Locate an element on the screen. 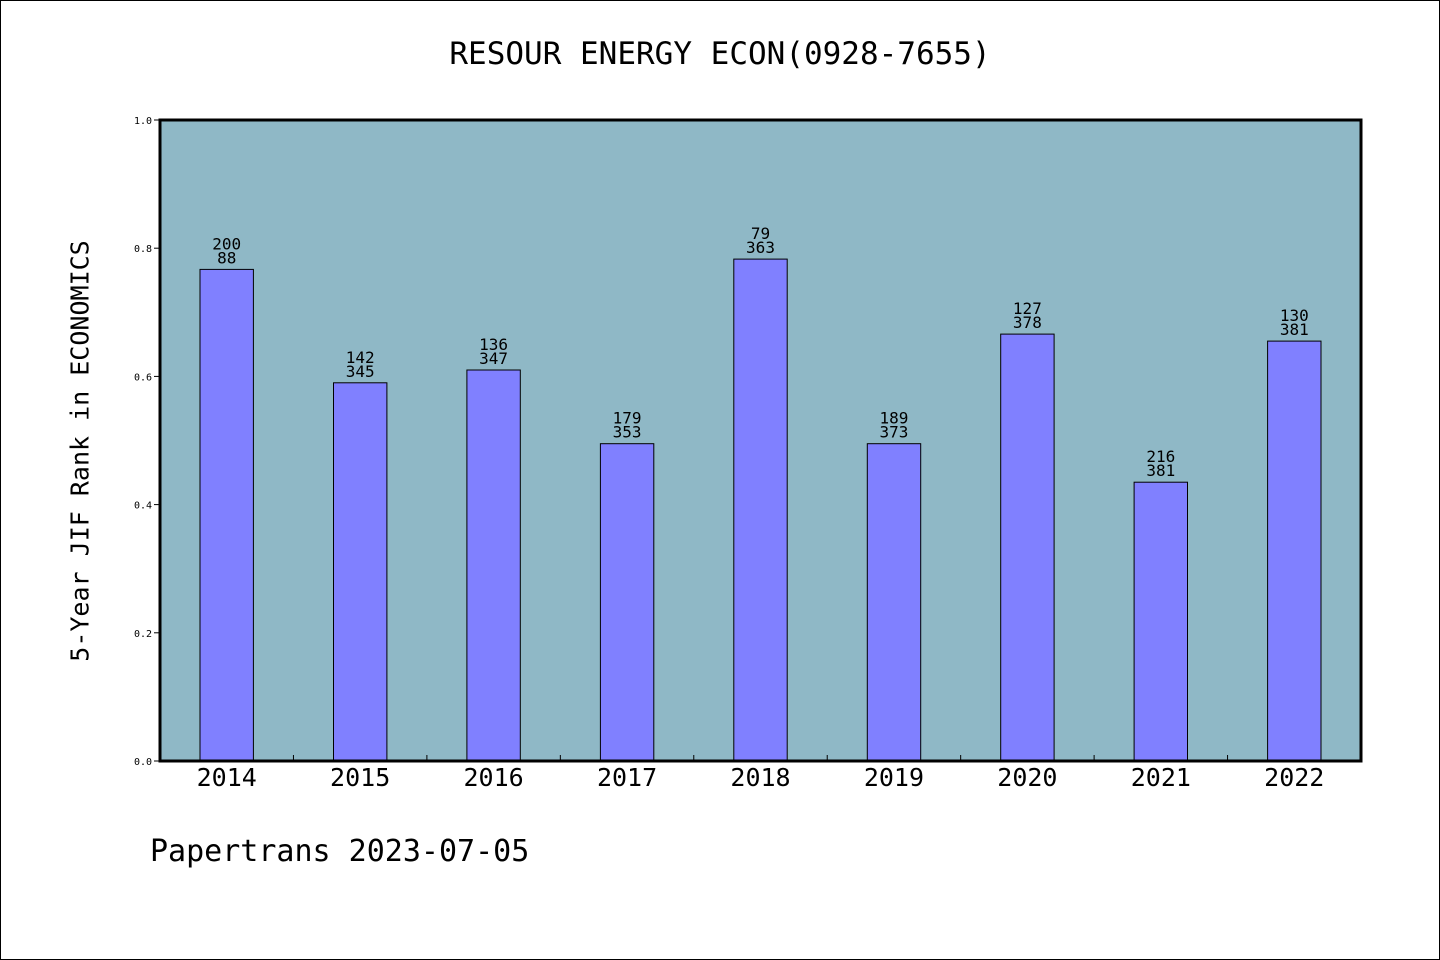 Image resolution: width=1440 pixels, height=960 pixels. y-tick-label: 1.0 is located at coordinates (143, 121).